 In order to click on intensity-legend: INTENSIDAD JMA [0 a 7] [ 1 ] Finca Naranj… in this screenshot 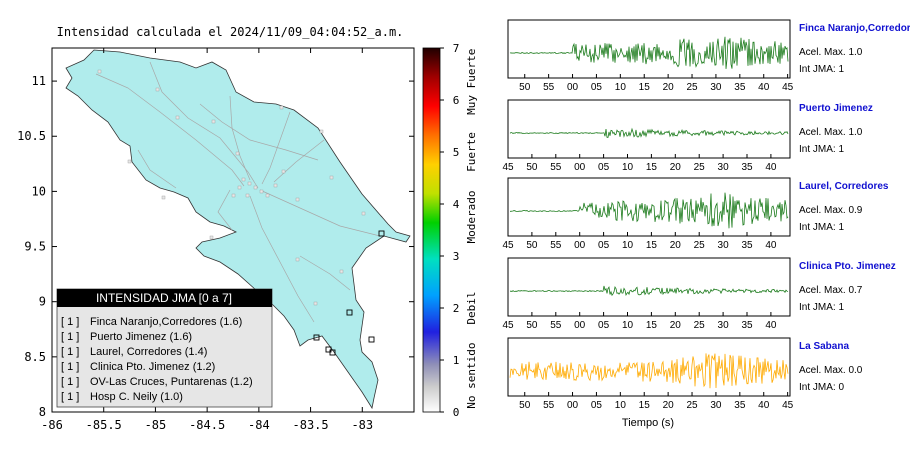, I will do `click(164, 348)`.